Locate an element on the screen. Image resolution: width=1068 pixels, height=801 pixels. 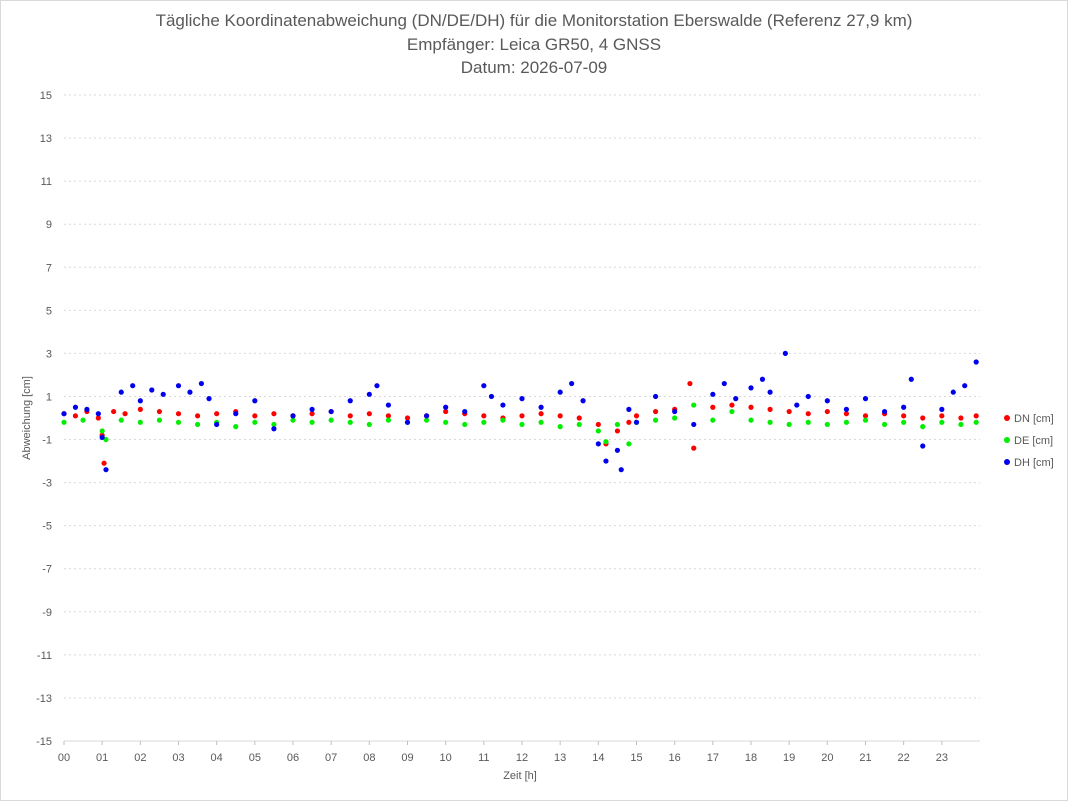
x-tick-label: 22 is located at coordinates (904, 758).